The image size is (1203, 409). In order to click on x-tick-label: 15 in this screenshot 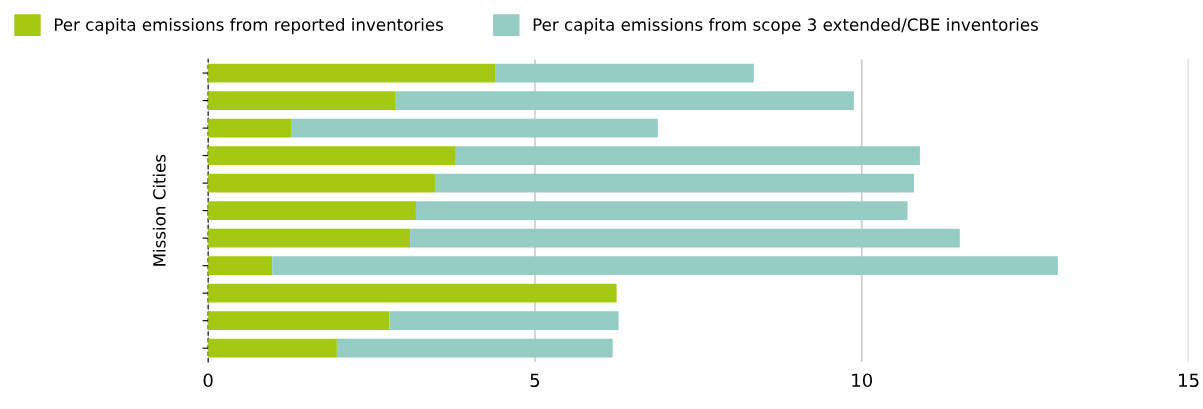, I will do `click(1189, 380)`.